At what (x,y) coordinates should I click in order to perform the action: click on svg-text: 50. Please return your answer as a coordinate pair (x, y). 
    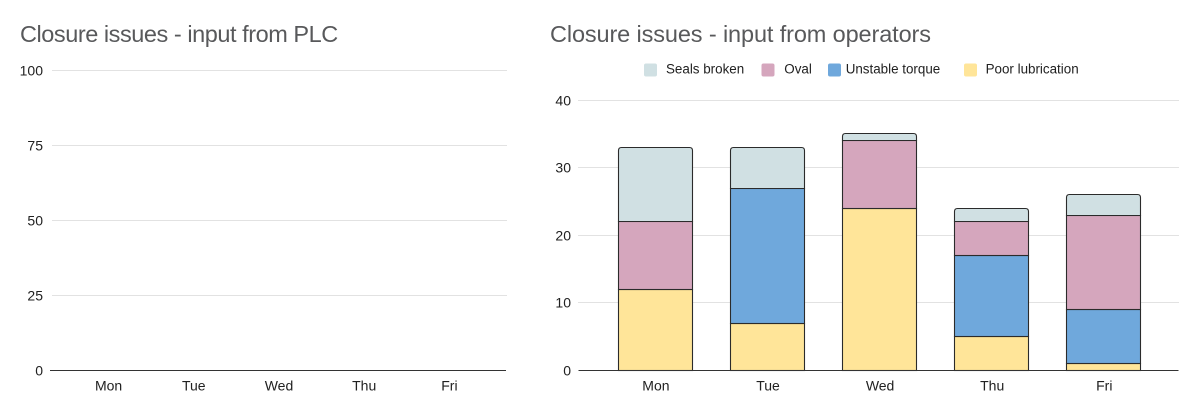
    Looking at the image, I should click on (35, 220).